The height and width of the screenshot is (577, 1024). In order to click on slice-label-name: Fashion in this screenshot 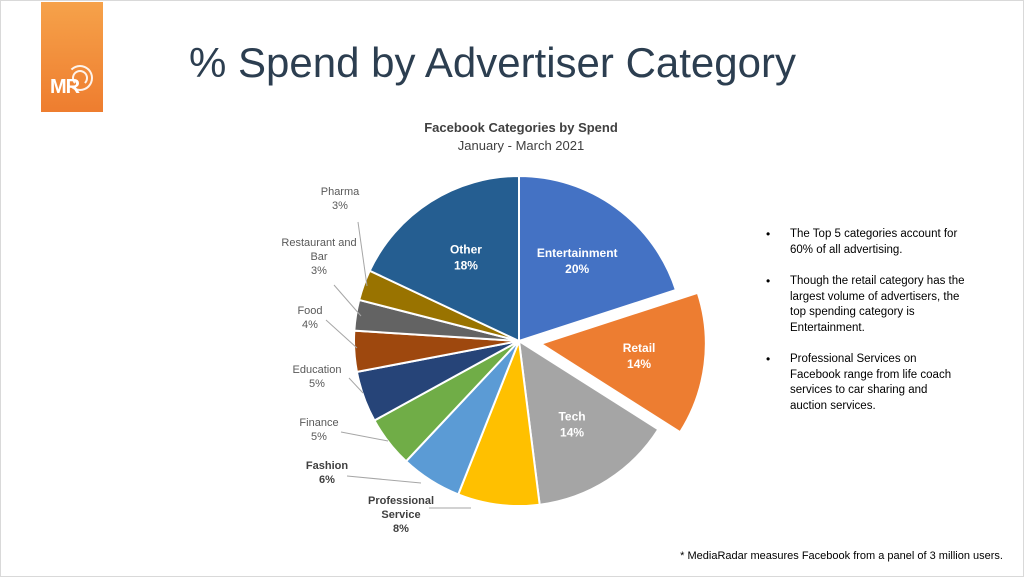, I will do `click(327, 466)`.